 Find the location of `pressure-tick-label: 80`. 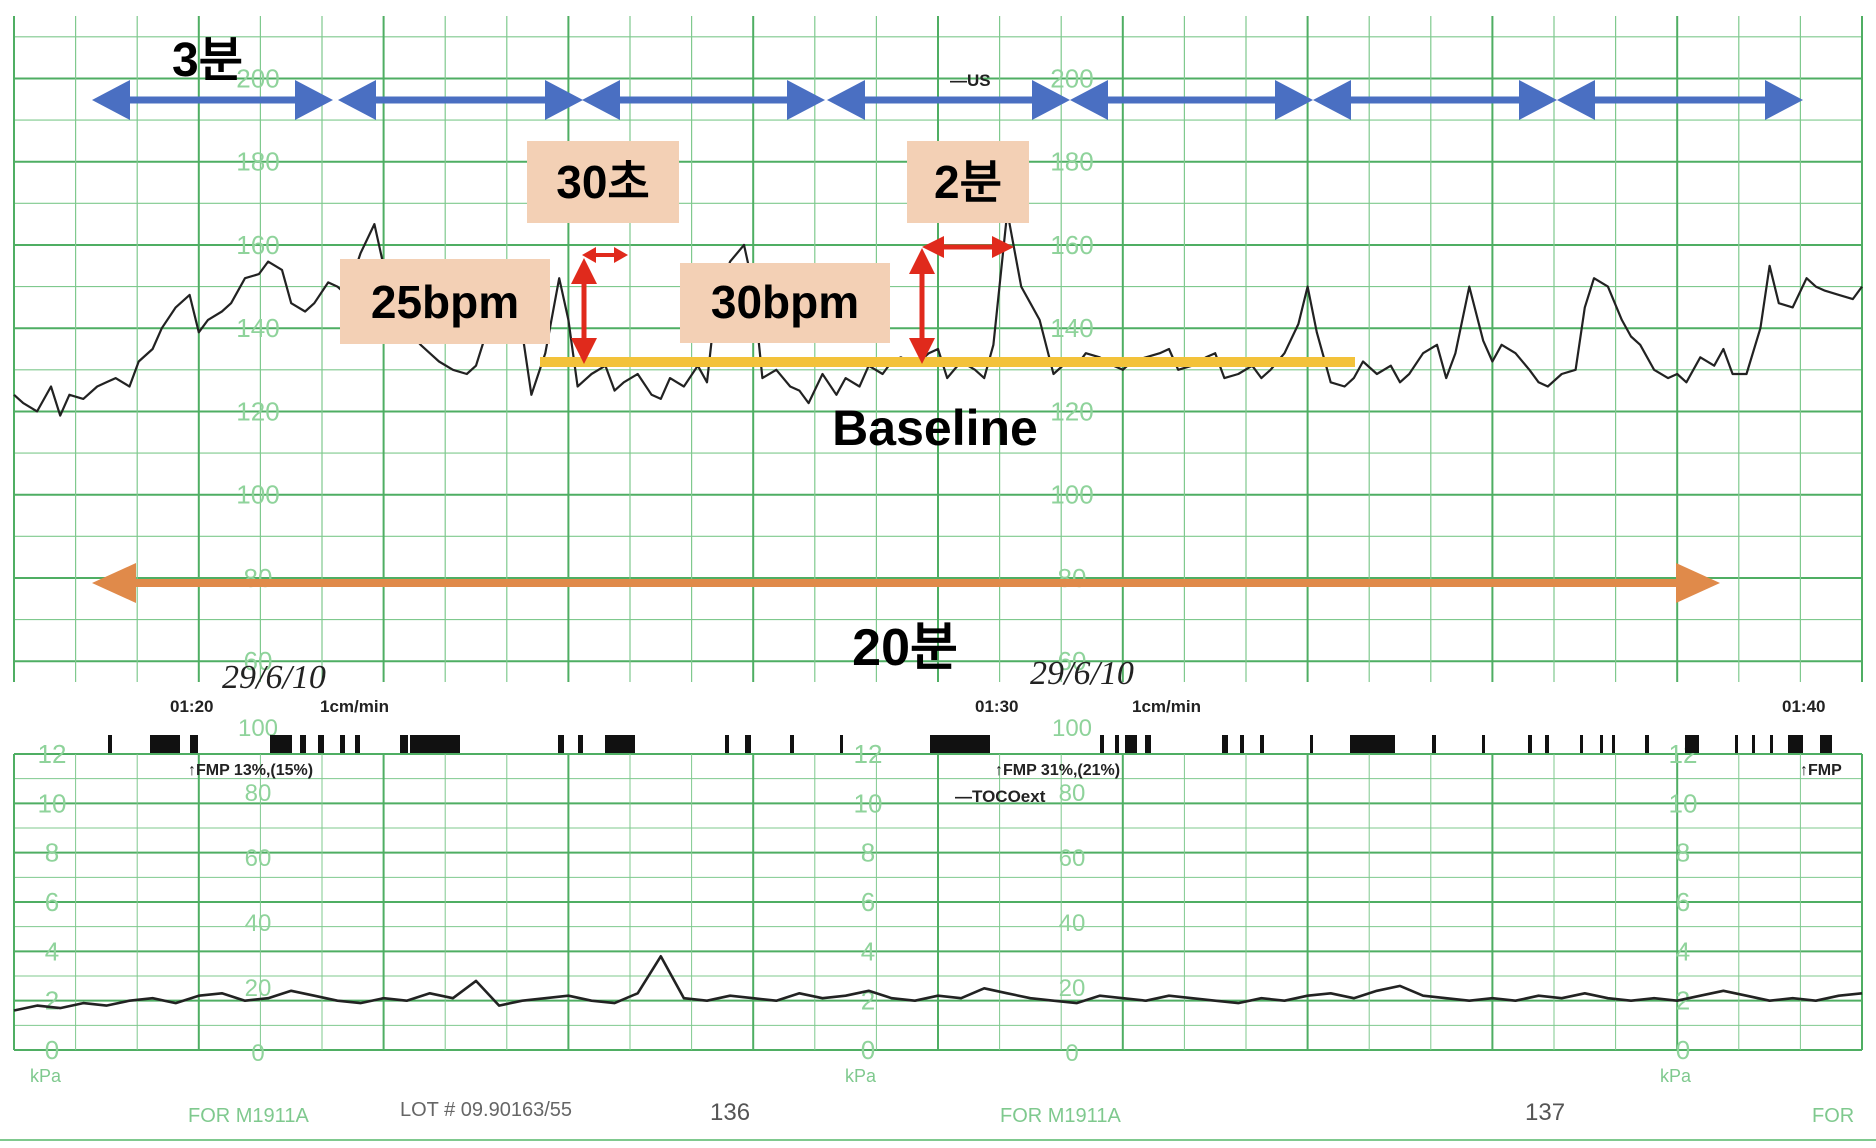

pressure-tick-label: 80 is located at coordinates (258, 793).